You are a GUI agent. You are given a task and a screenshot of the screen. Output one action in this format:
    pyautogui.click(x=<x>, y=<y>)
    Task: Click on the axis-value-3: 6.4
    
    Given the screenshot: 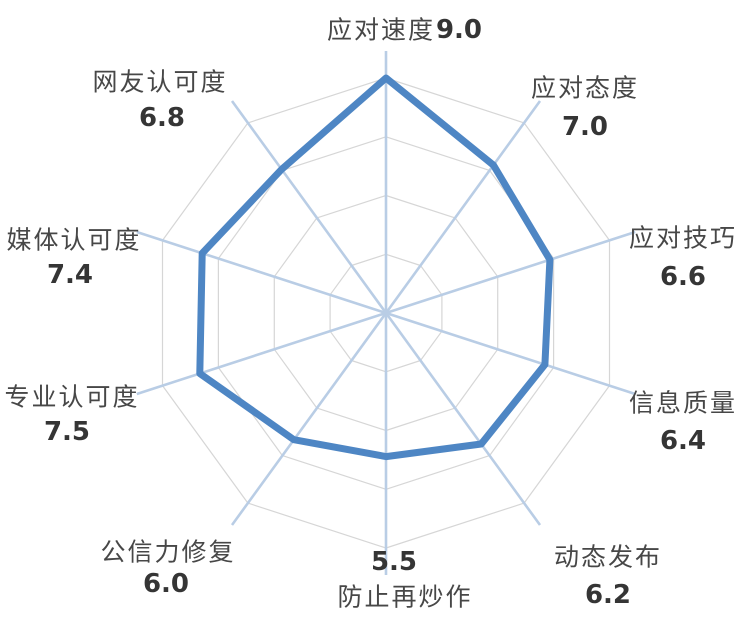 What is the action you would take?
    pyautogui.click(x=683, y=441)
    